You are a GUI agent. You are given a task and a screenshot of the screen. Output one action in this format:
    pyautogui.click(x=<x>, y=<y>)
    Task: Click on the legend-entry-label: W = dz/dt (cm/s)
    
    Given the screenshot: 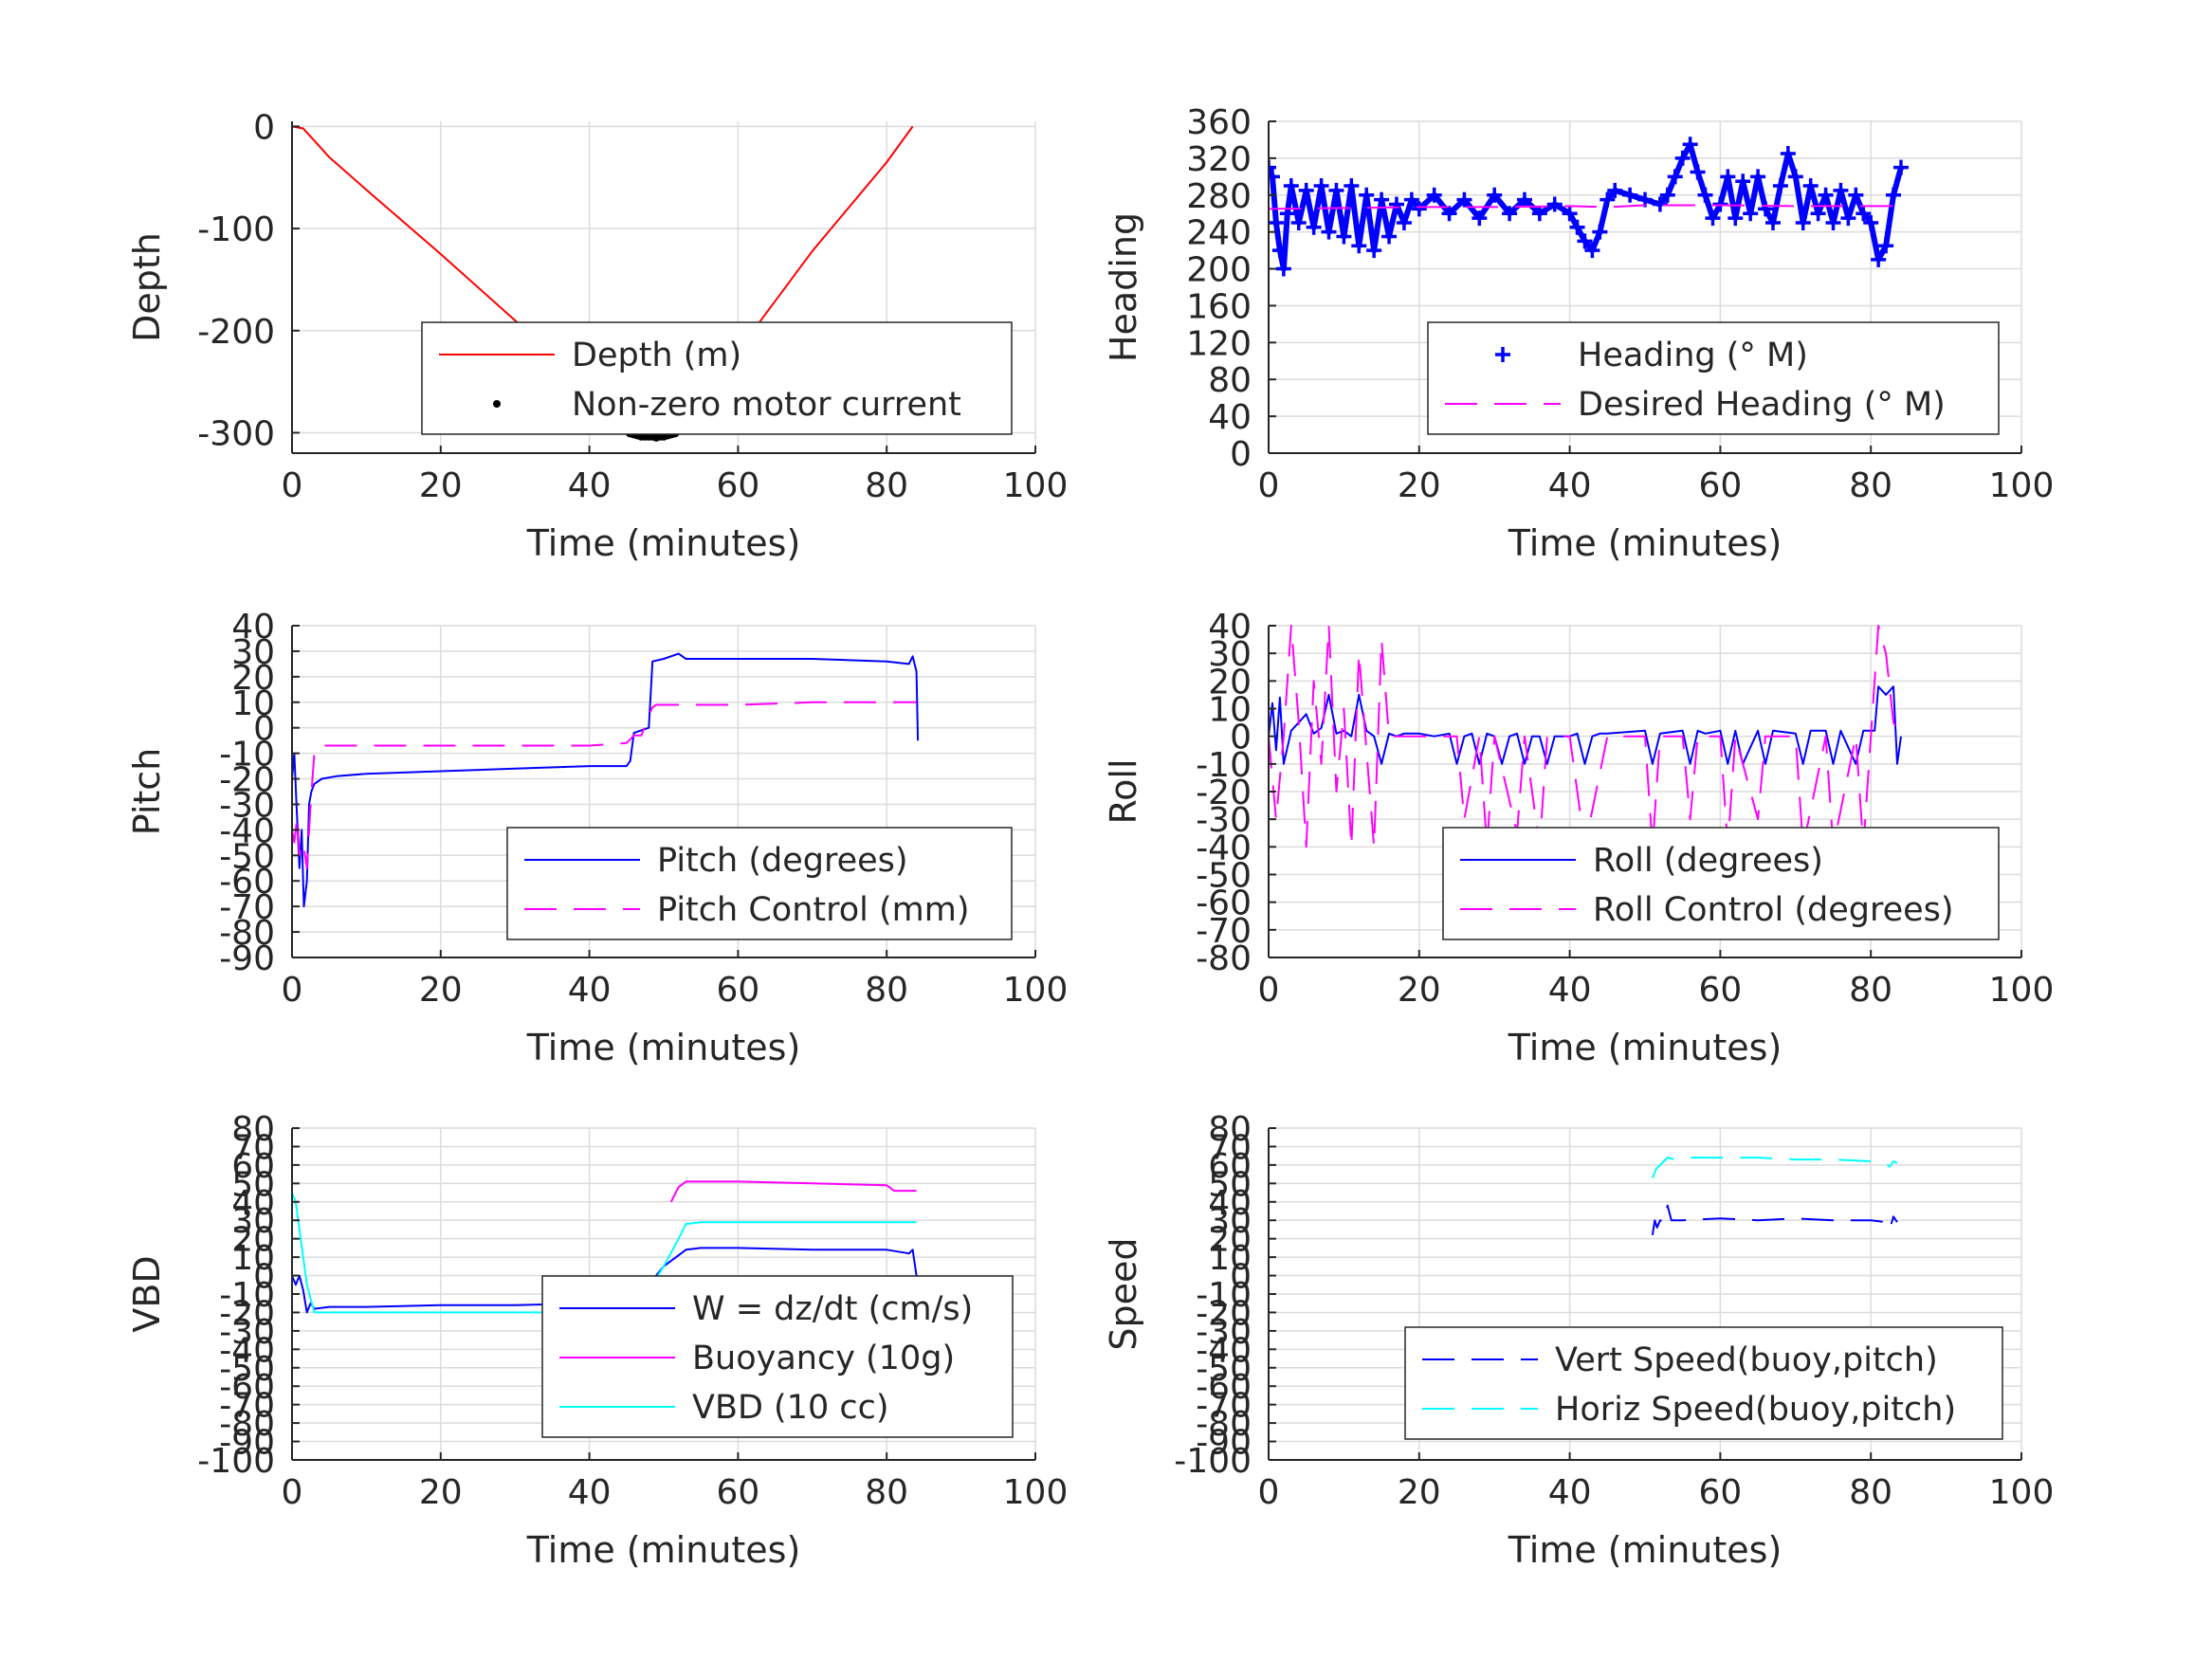 What is the action you would take?
    pyautogui.click(x=832, y=1309)
    